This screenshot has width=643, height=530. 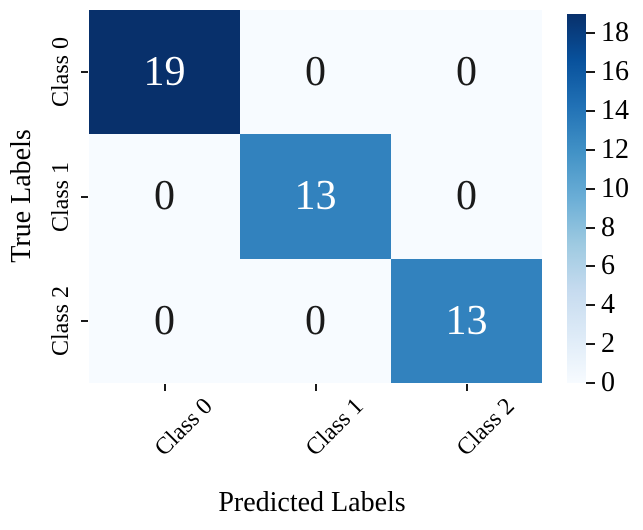 I want to click on heatmap-cell-r2c0: 0, so click(x=164, y=320).